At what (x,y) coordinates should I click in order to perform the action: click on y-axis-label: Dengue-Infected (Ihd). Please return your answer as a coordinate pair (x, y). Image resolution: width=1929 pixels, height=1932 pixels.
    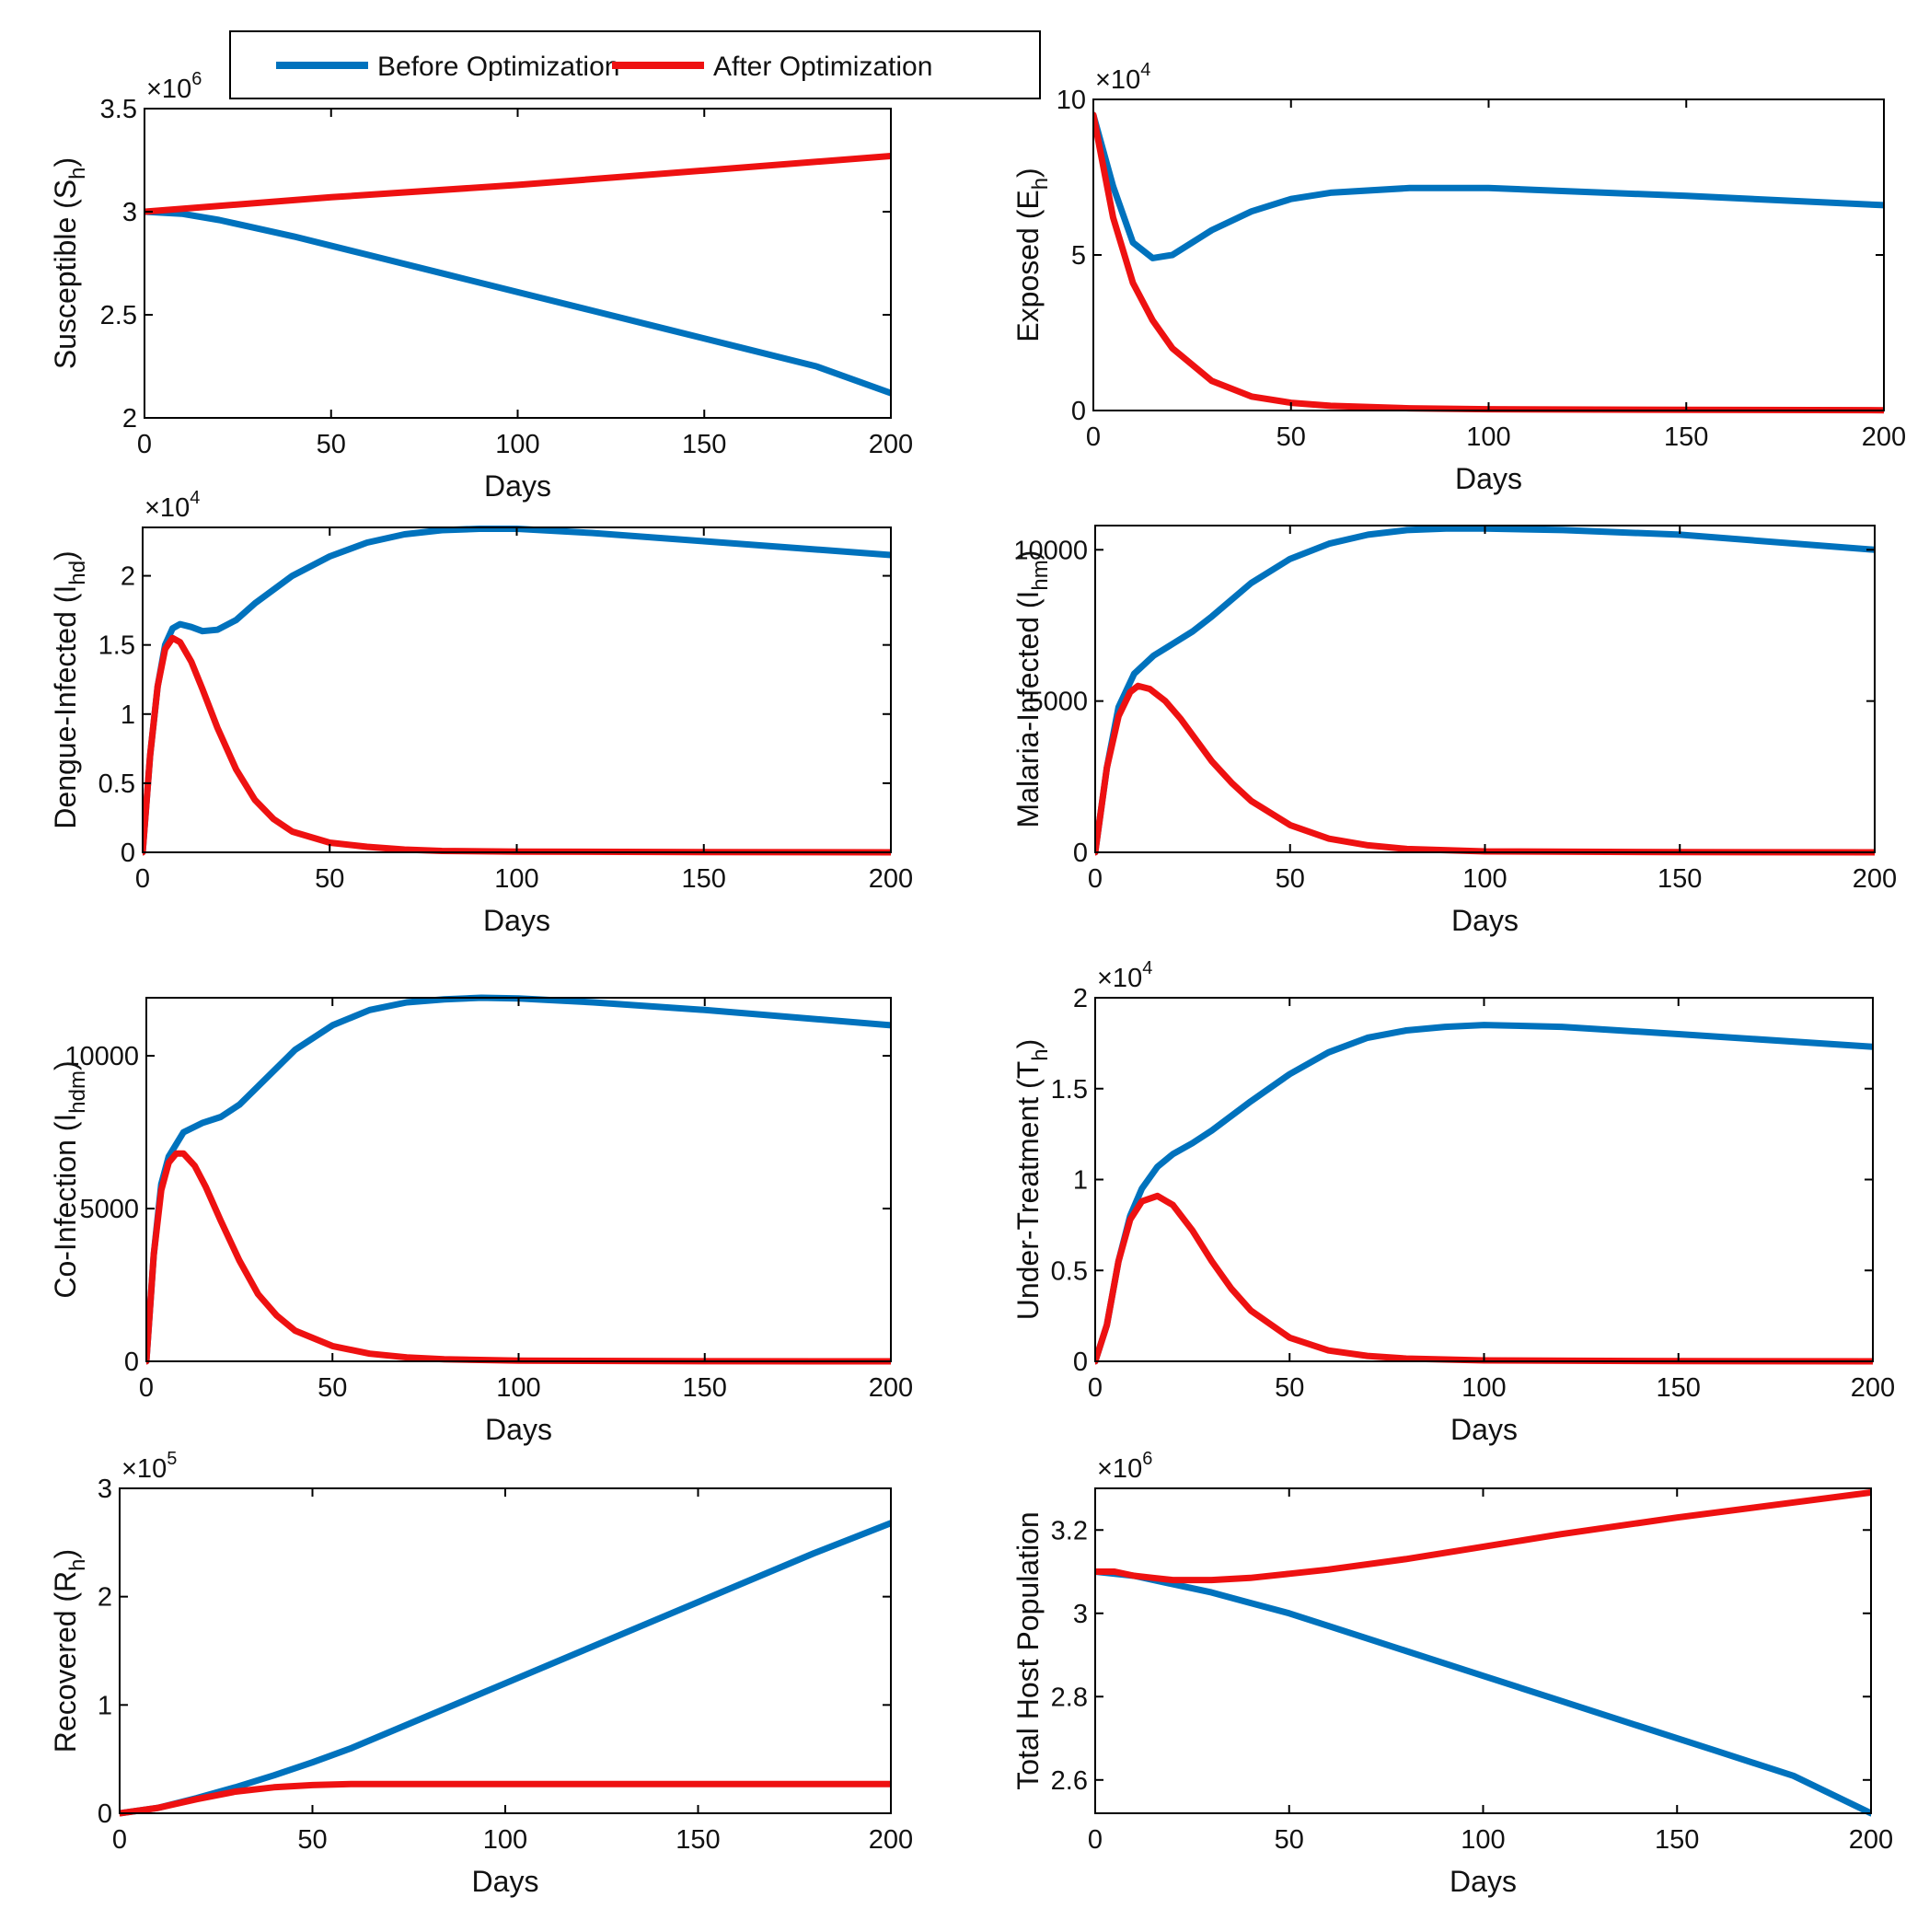
    Looking at the image, I should click on (69, 689).